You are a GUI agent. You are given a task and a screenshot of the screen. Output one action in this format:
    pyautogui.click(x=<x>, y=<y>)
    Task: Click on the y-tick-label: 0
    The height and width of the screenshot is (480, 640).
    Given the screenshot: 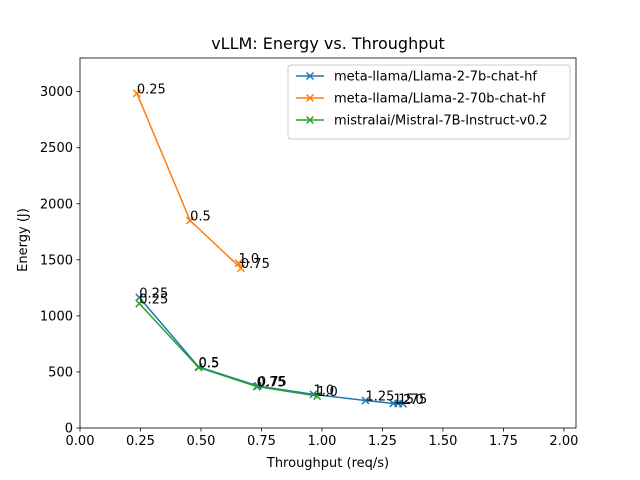 What is the action you would take?
    pyautogui.click(x=69, y=429)
    